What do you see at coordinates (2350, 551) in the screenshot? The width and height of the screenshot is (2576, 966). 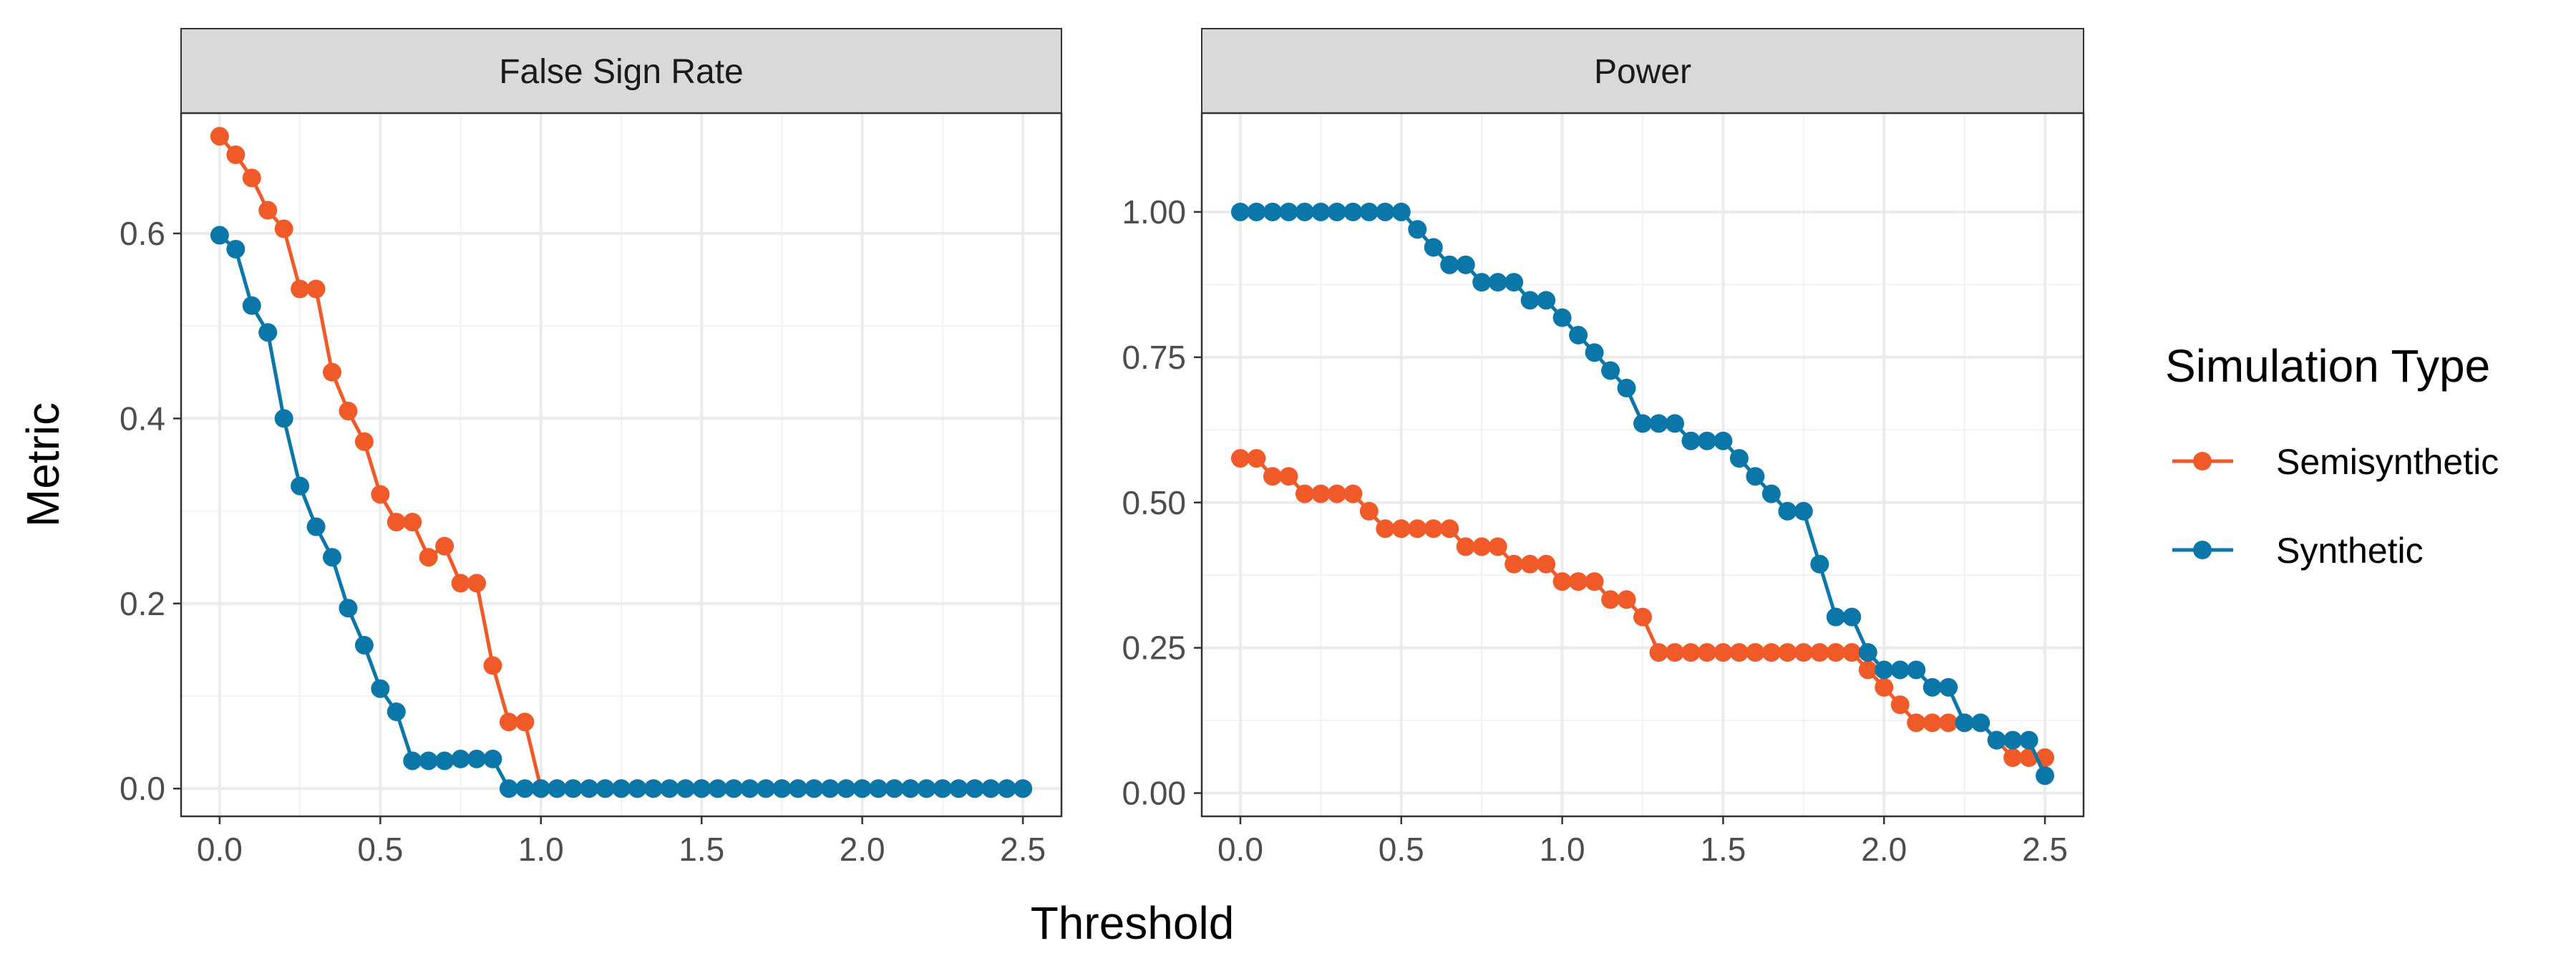 I see `legend-label: Synthetic` at bounding box center [2350, 551].